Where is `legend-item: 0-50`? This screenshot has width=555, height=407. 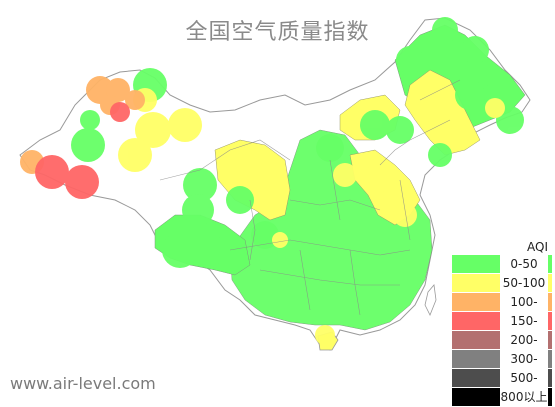 legend-item: 0-50 is located at coordinates (502, 264).